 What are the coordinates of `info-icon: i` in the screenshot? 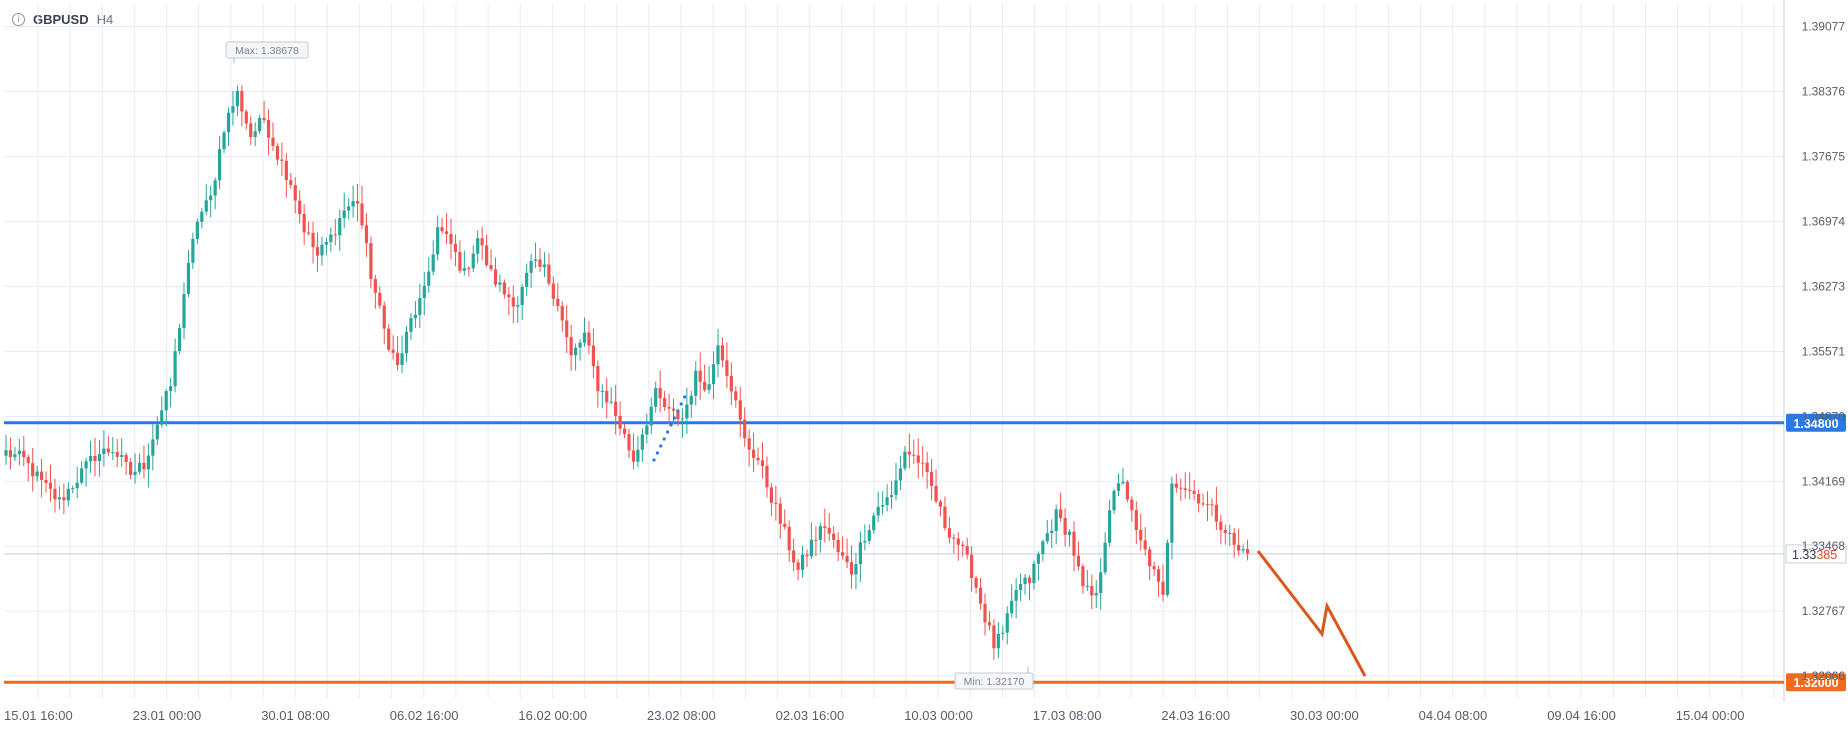 It's located at (18, 19).